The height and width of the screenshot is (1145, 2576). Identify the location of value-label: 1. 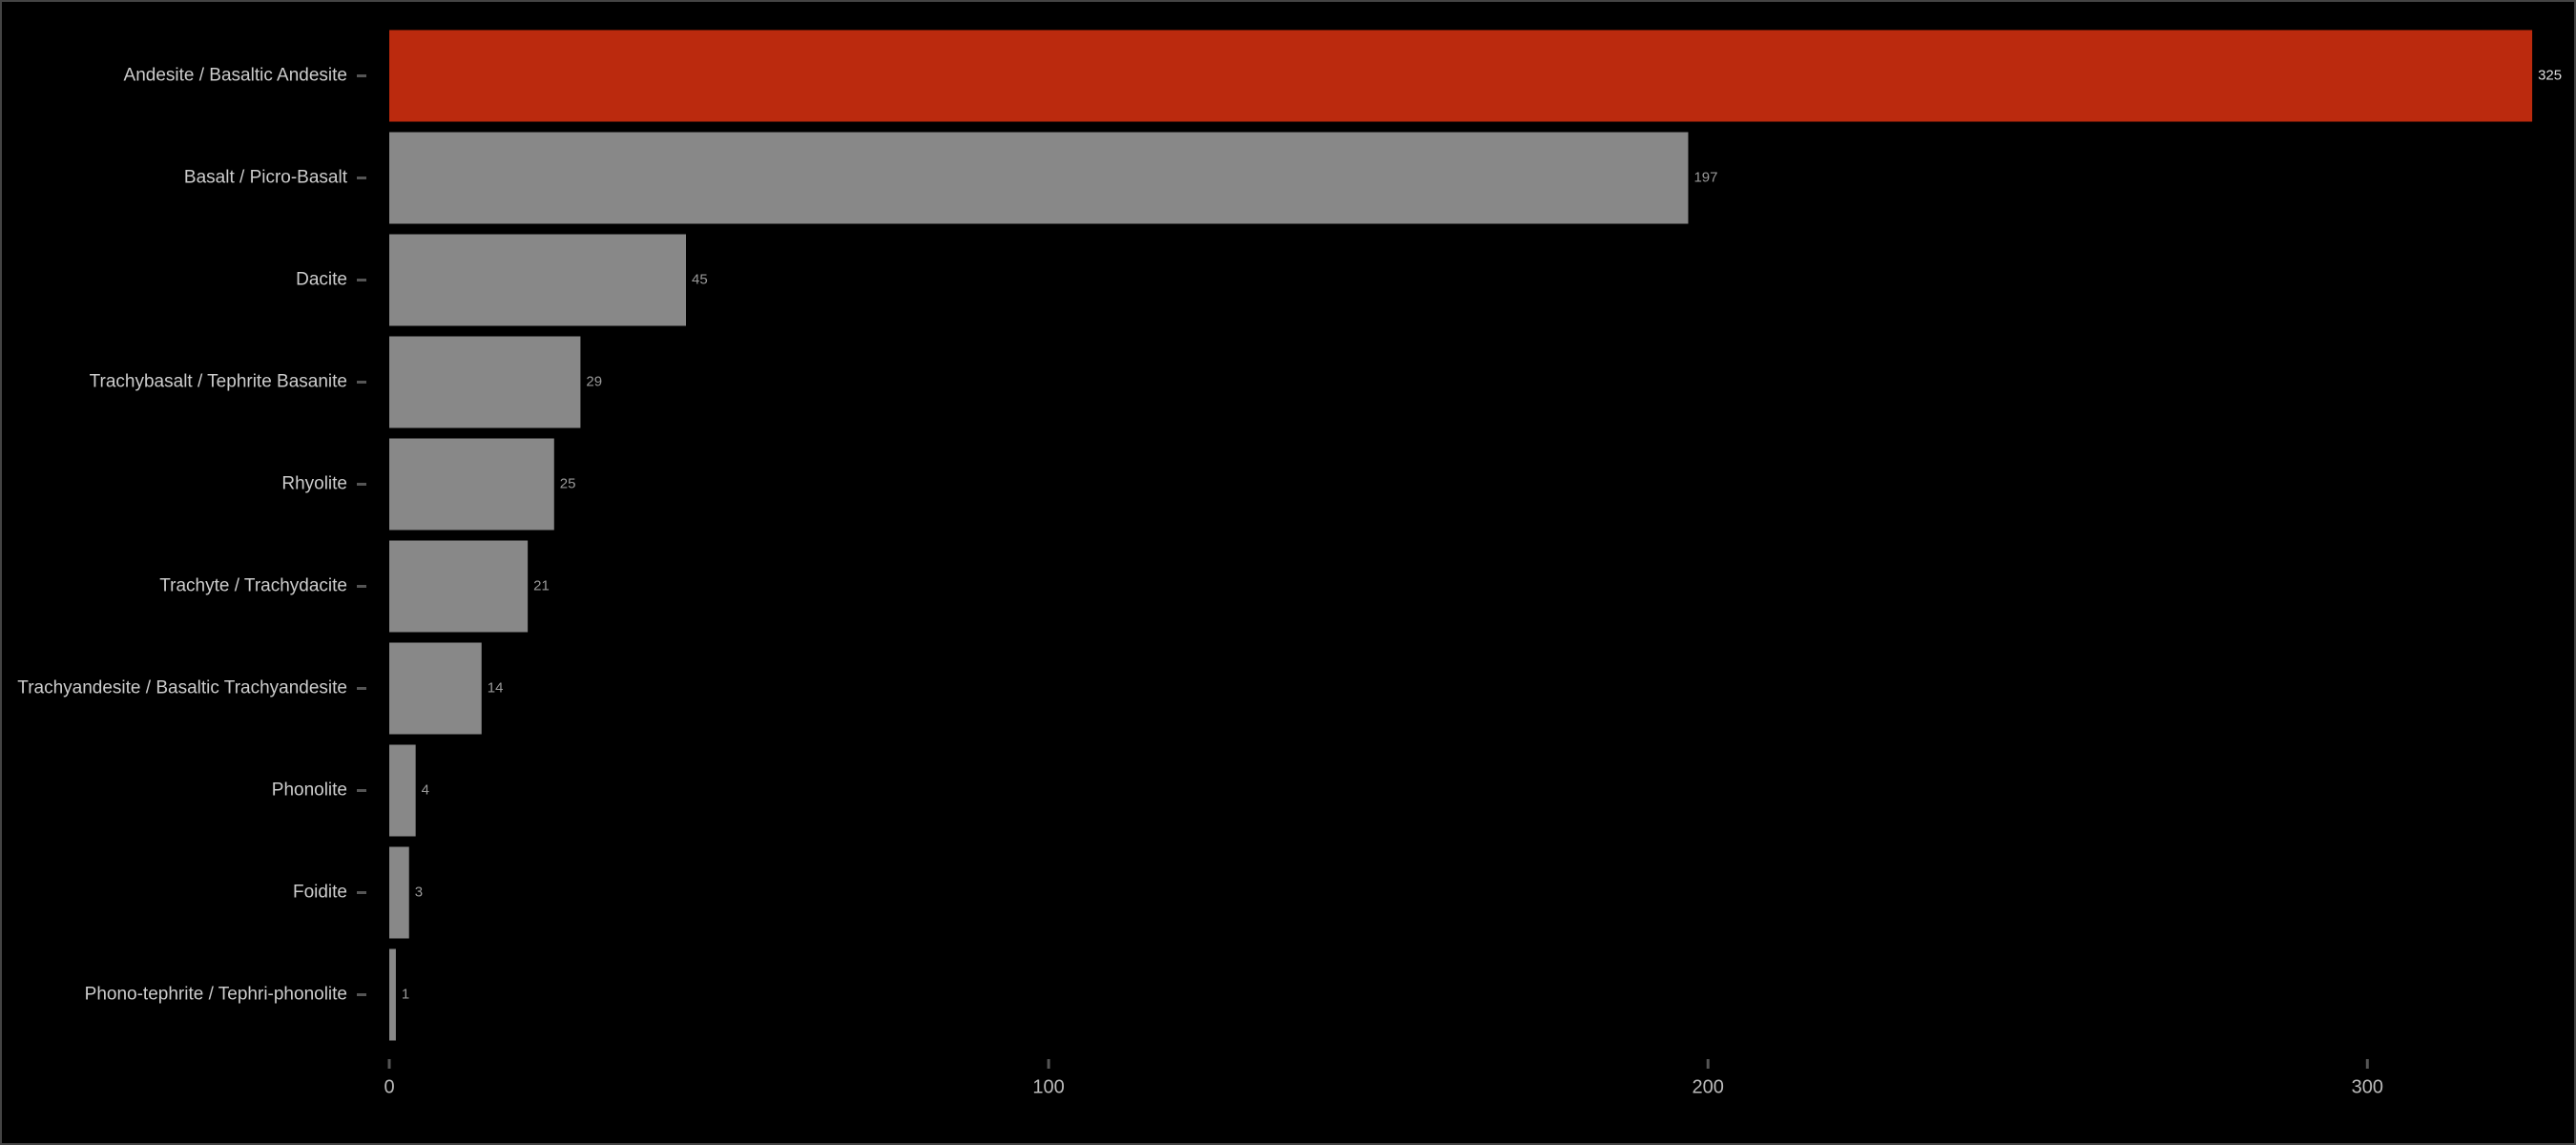
(405, 994).